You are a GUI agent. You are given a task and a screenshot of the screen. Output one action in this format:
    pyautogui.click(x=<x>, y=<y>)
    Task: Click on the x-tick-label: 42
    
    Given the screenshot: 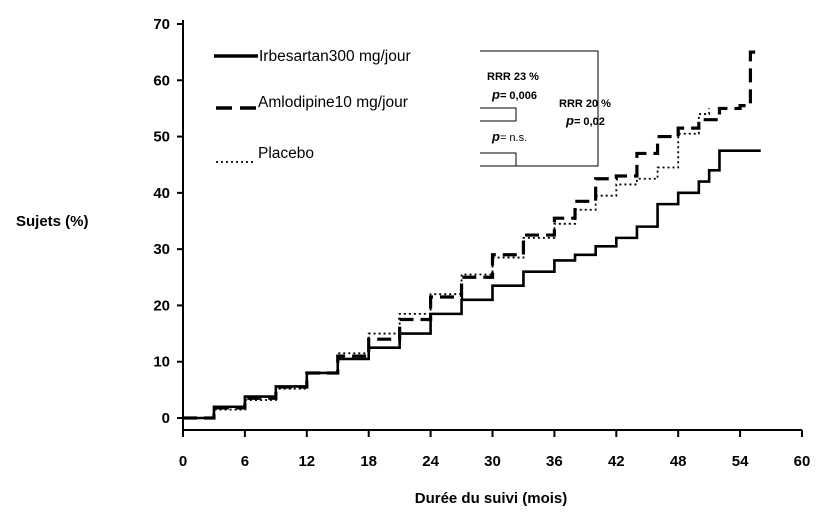 What is the action you would take?
    pyautogui.click(x=616, y=461)
    